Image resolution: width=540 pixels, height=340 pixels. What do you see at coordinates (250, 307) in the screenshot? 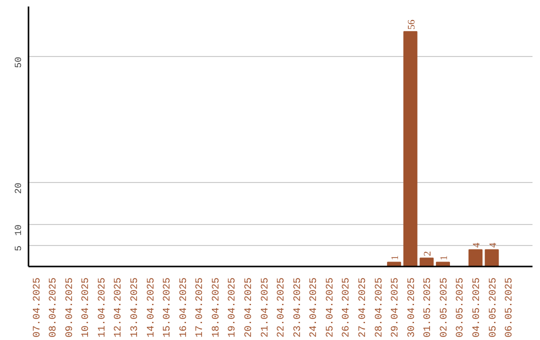
I see `x-tick-label: 20.04.2025` at bounding box center [250, 307].